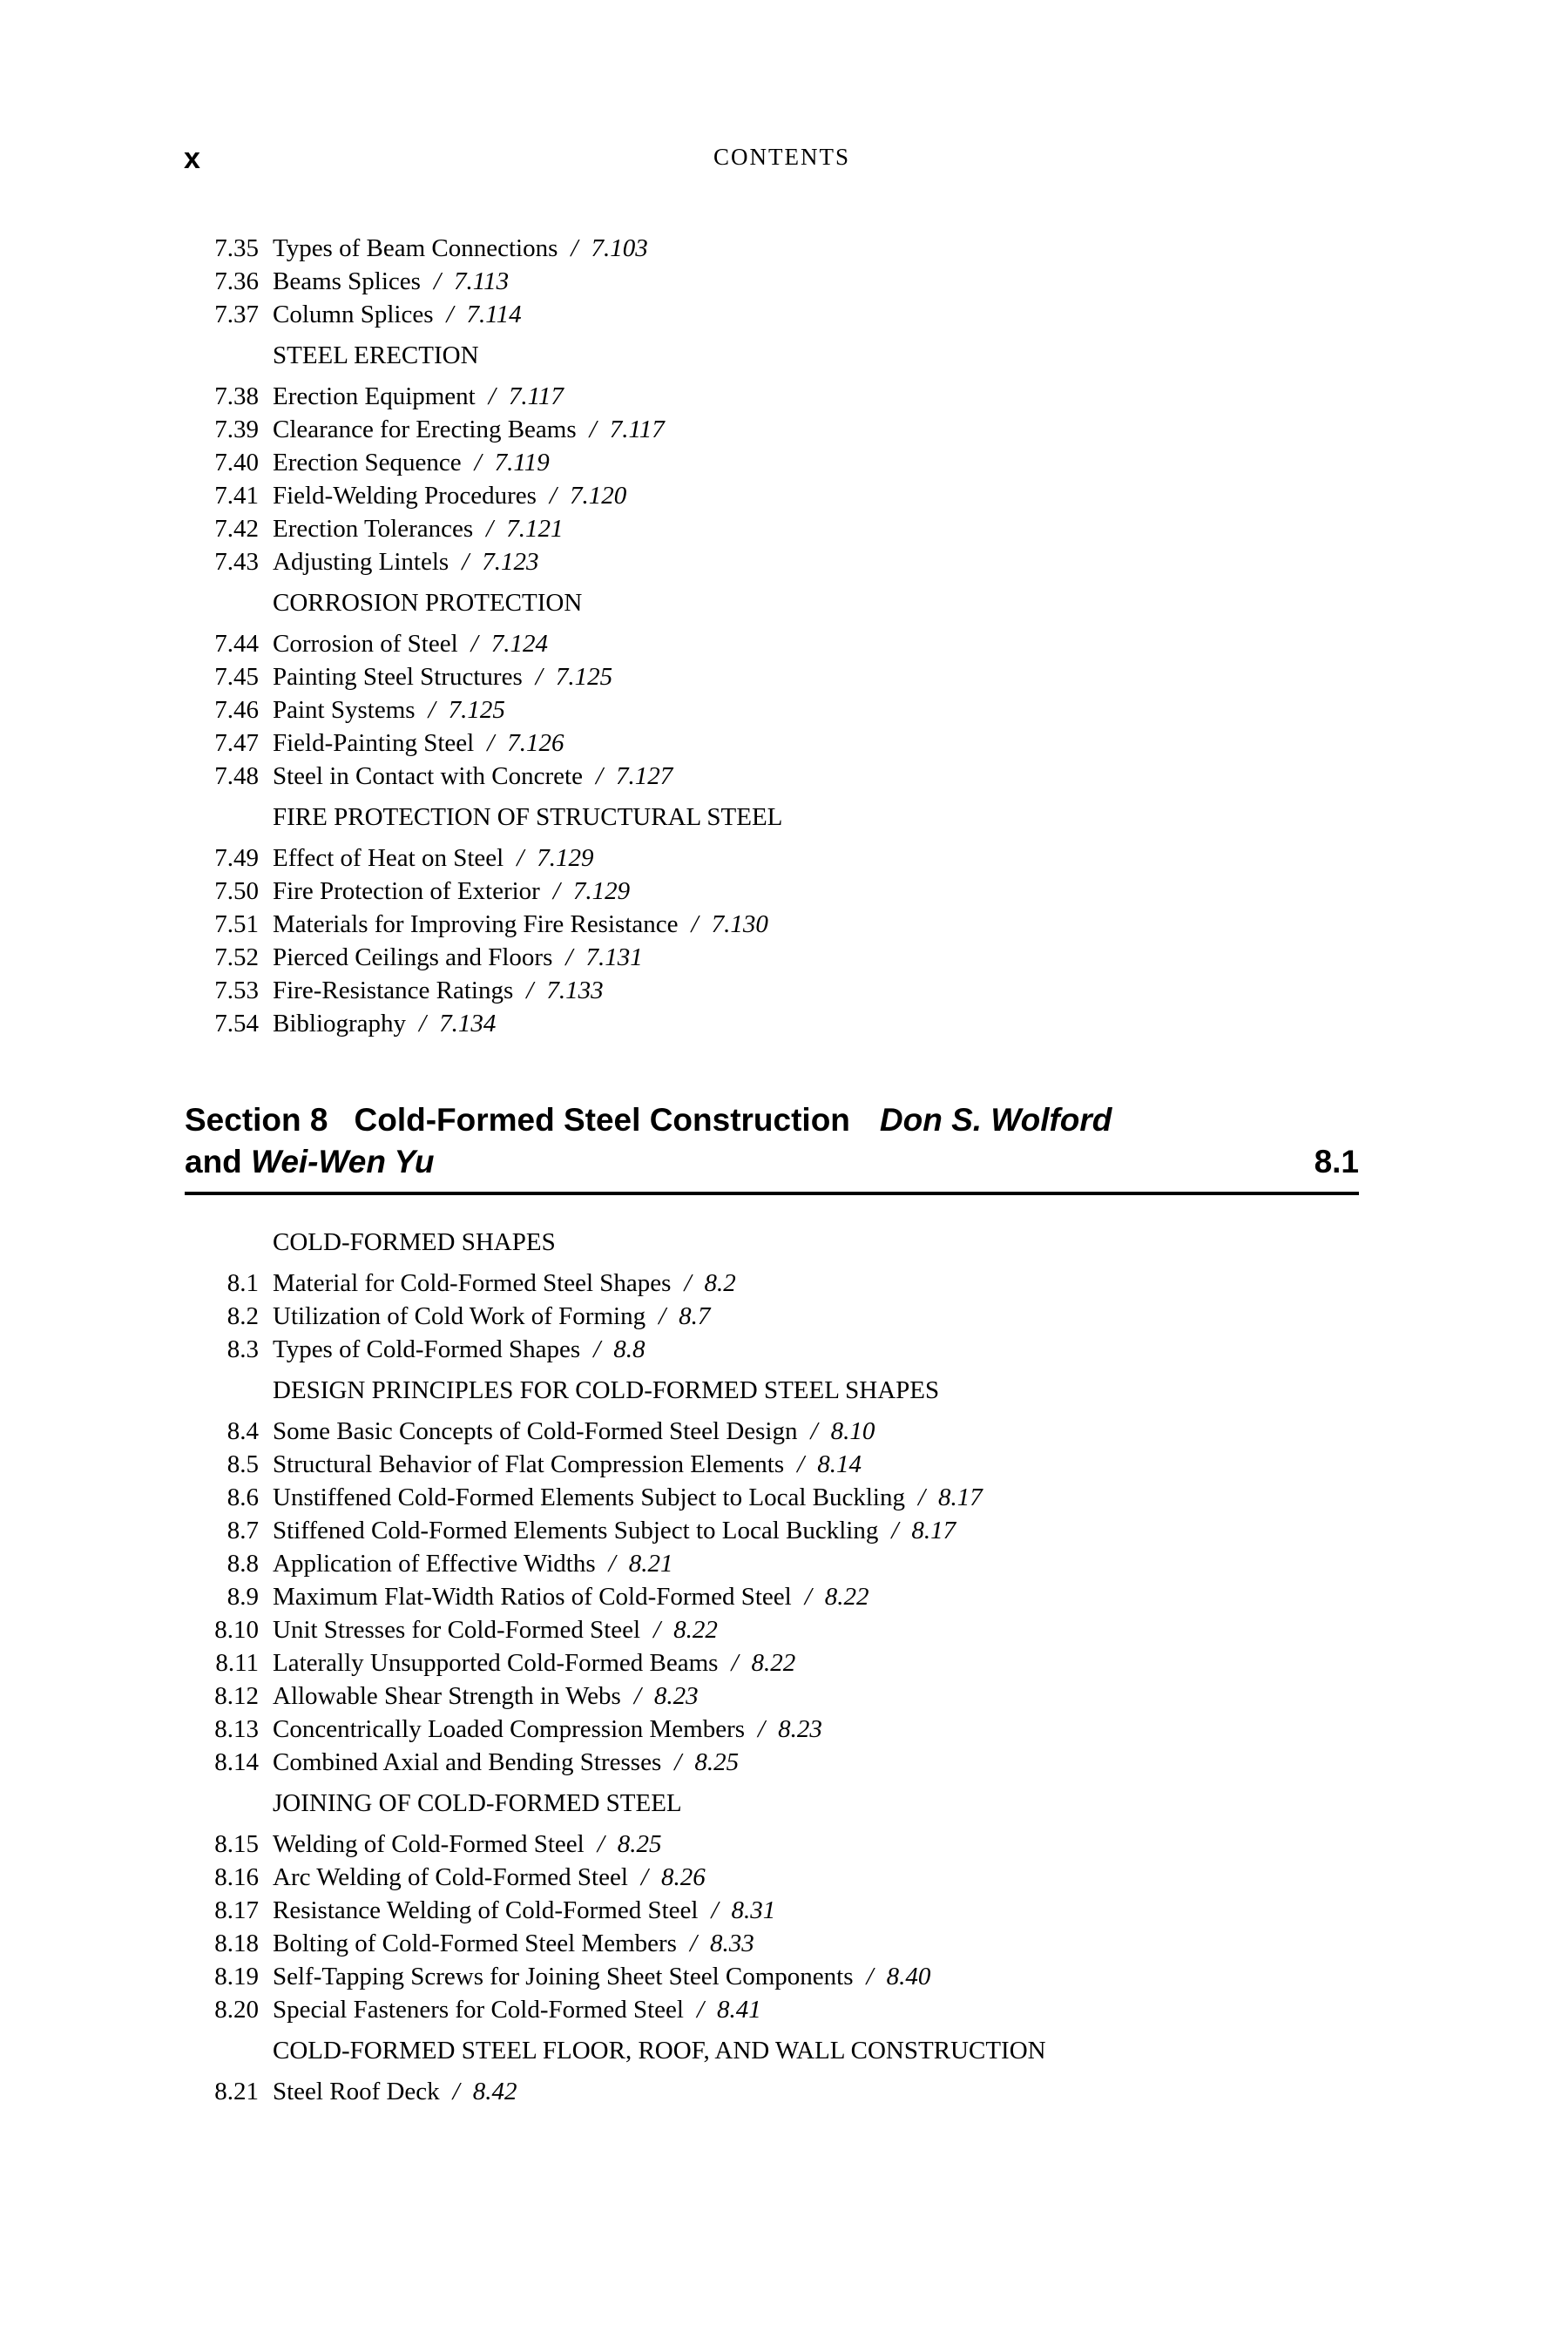 The width and height of the screenshot is (1568, 2352). What do you see at coordinates (805, 710) in the screenshot?
I see `toc-entry: 7.46 Paint Systems / 7.125` at bounding box center [805, 710].